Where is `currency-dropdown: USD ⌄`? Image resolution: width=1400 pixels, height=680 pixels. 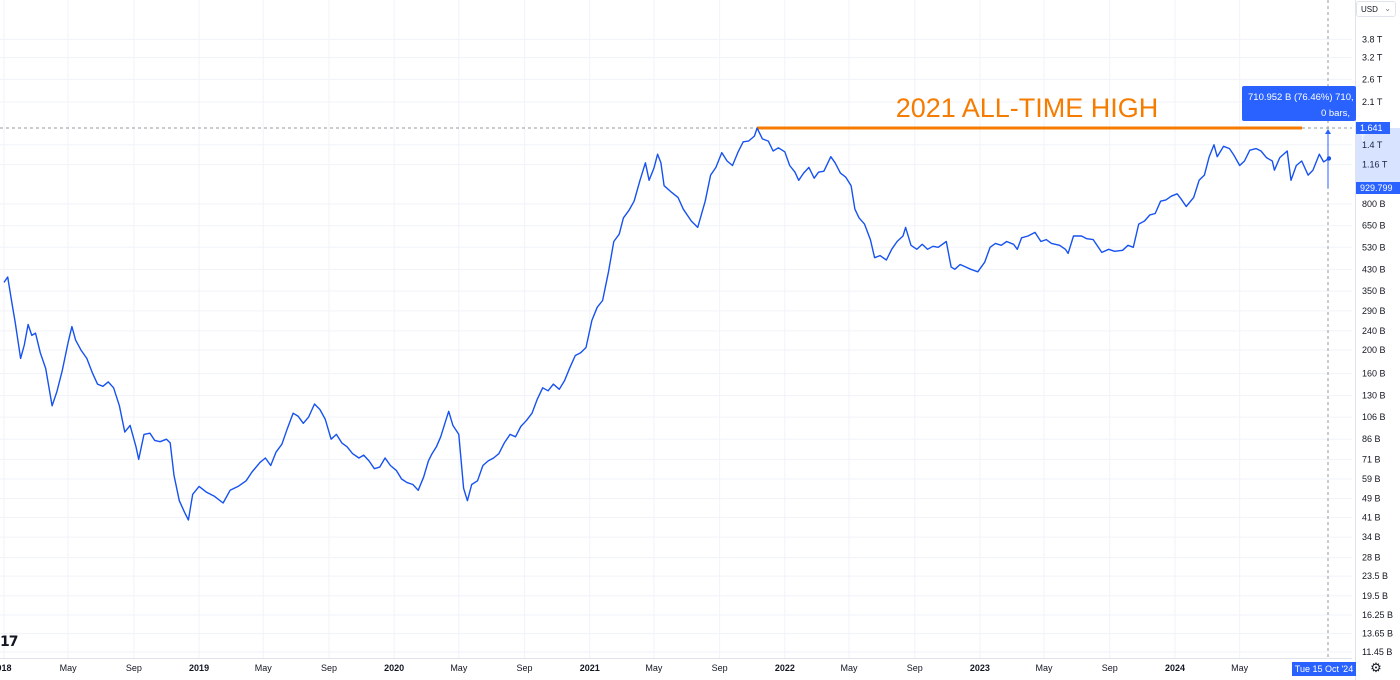
currency-dropdown: USD ⌄ is located at coordinates (1376, 9).